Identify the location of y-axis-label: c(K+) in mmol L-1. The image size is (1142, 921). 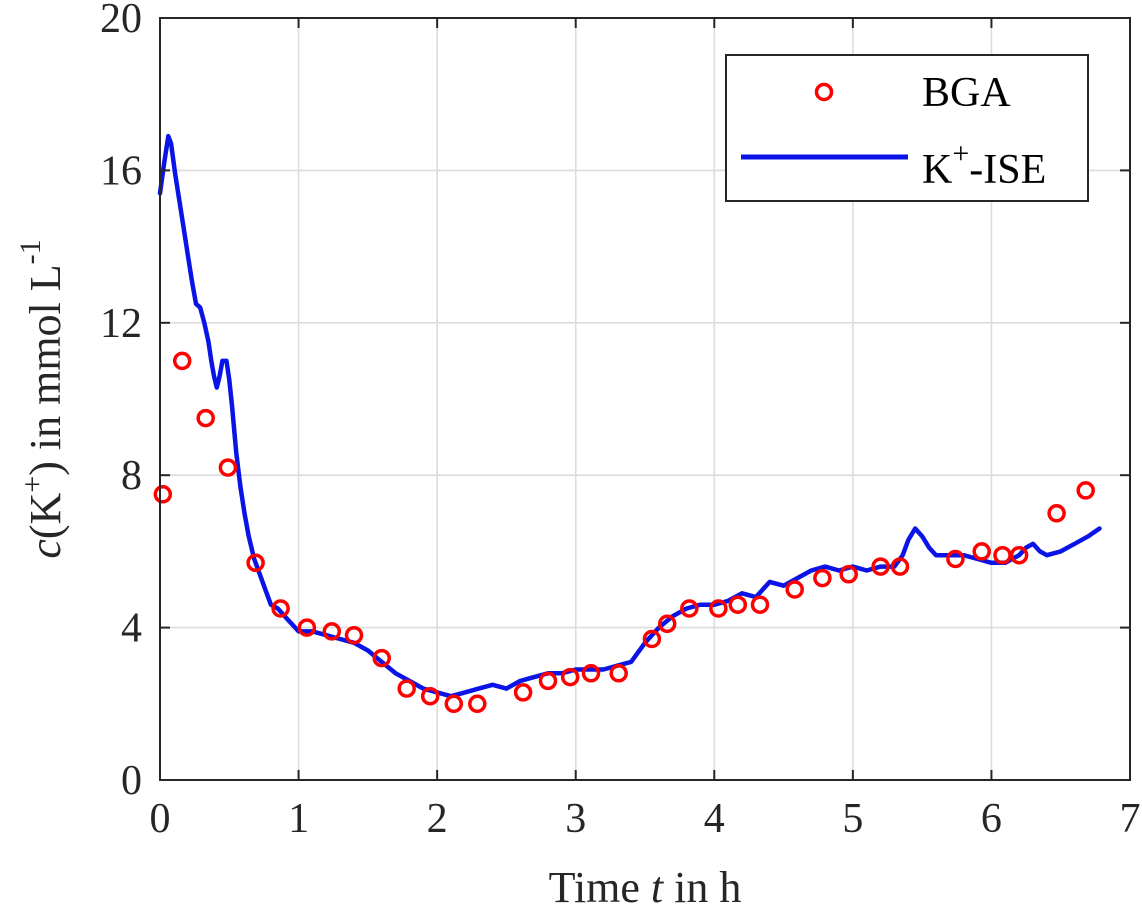
(42, 398).